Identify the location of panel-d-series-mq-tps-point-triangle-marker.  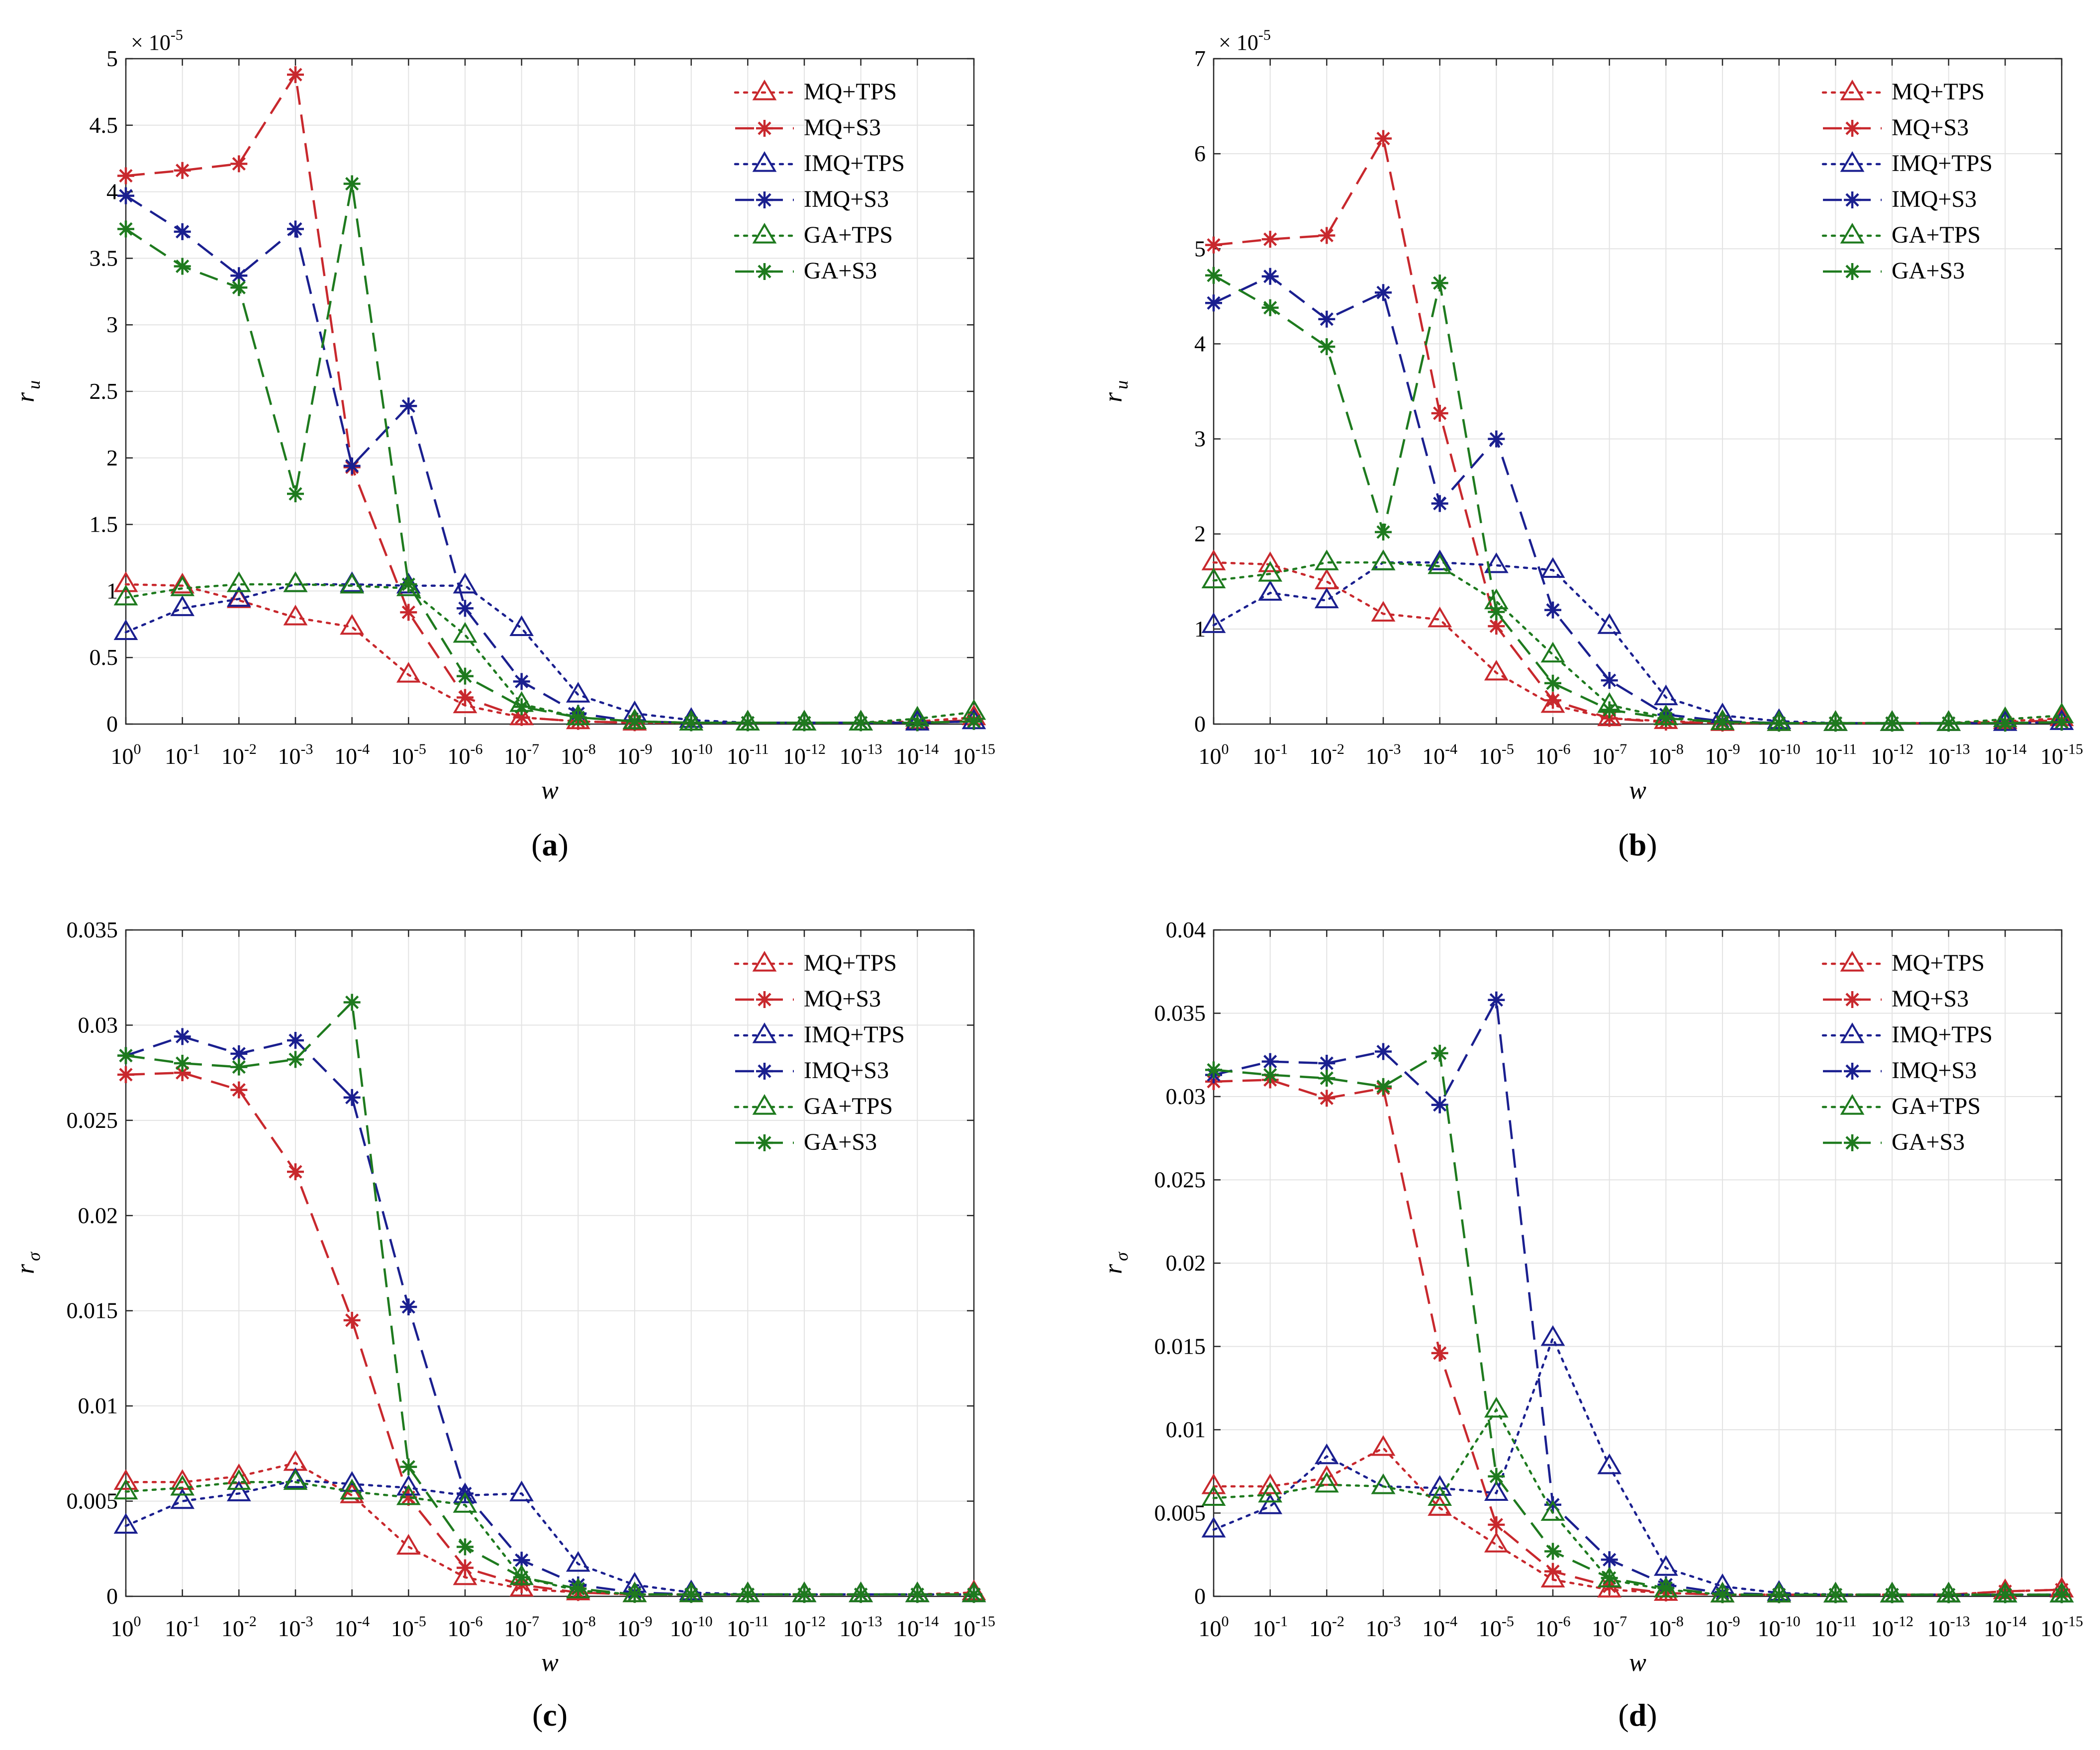
(1383, 1445).